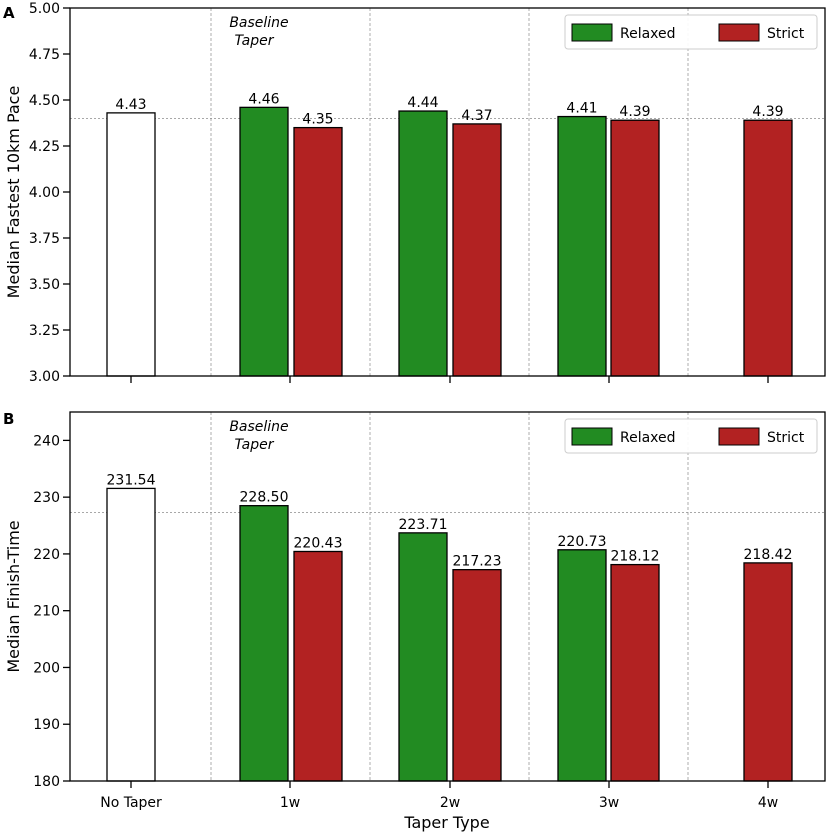 Image resolution: width=829 pixels, height=835 pixels. Describe the element at coordinates (264, 498) in the screenshot. I see `bar-relaxed-1w-value-label: 228.50` at that location.